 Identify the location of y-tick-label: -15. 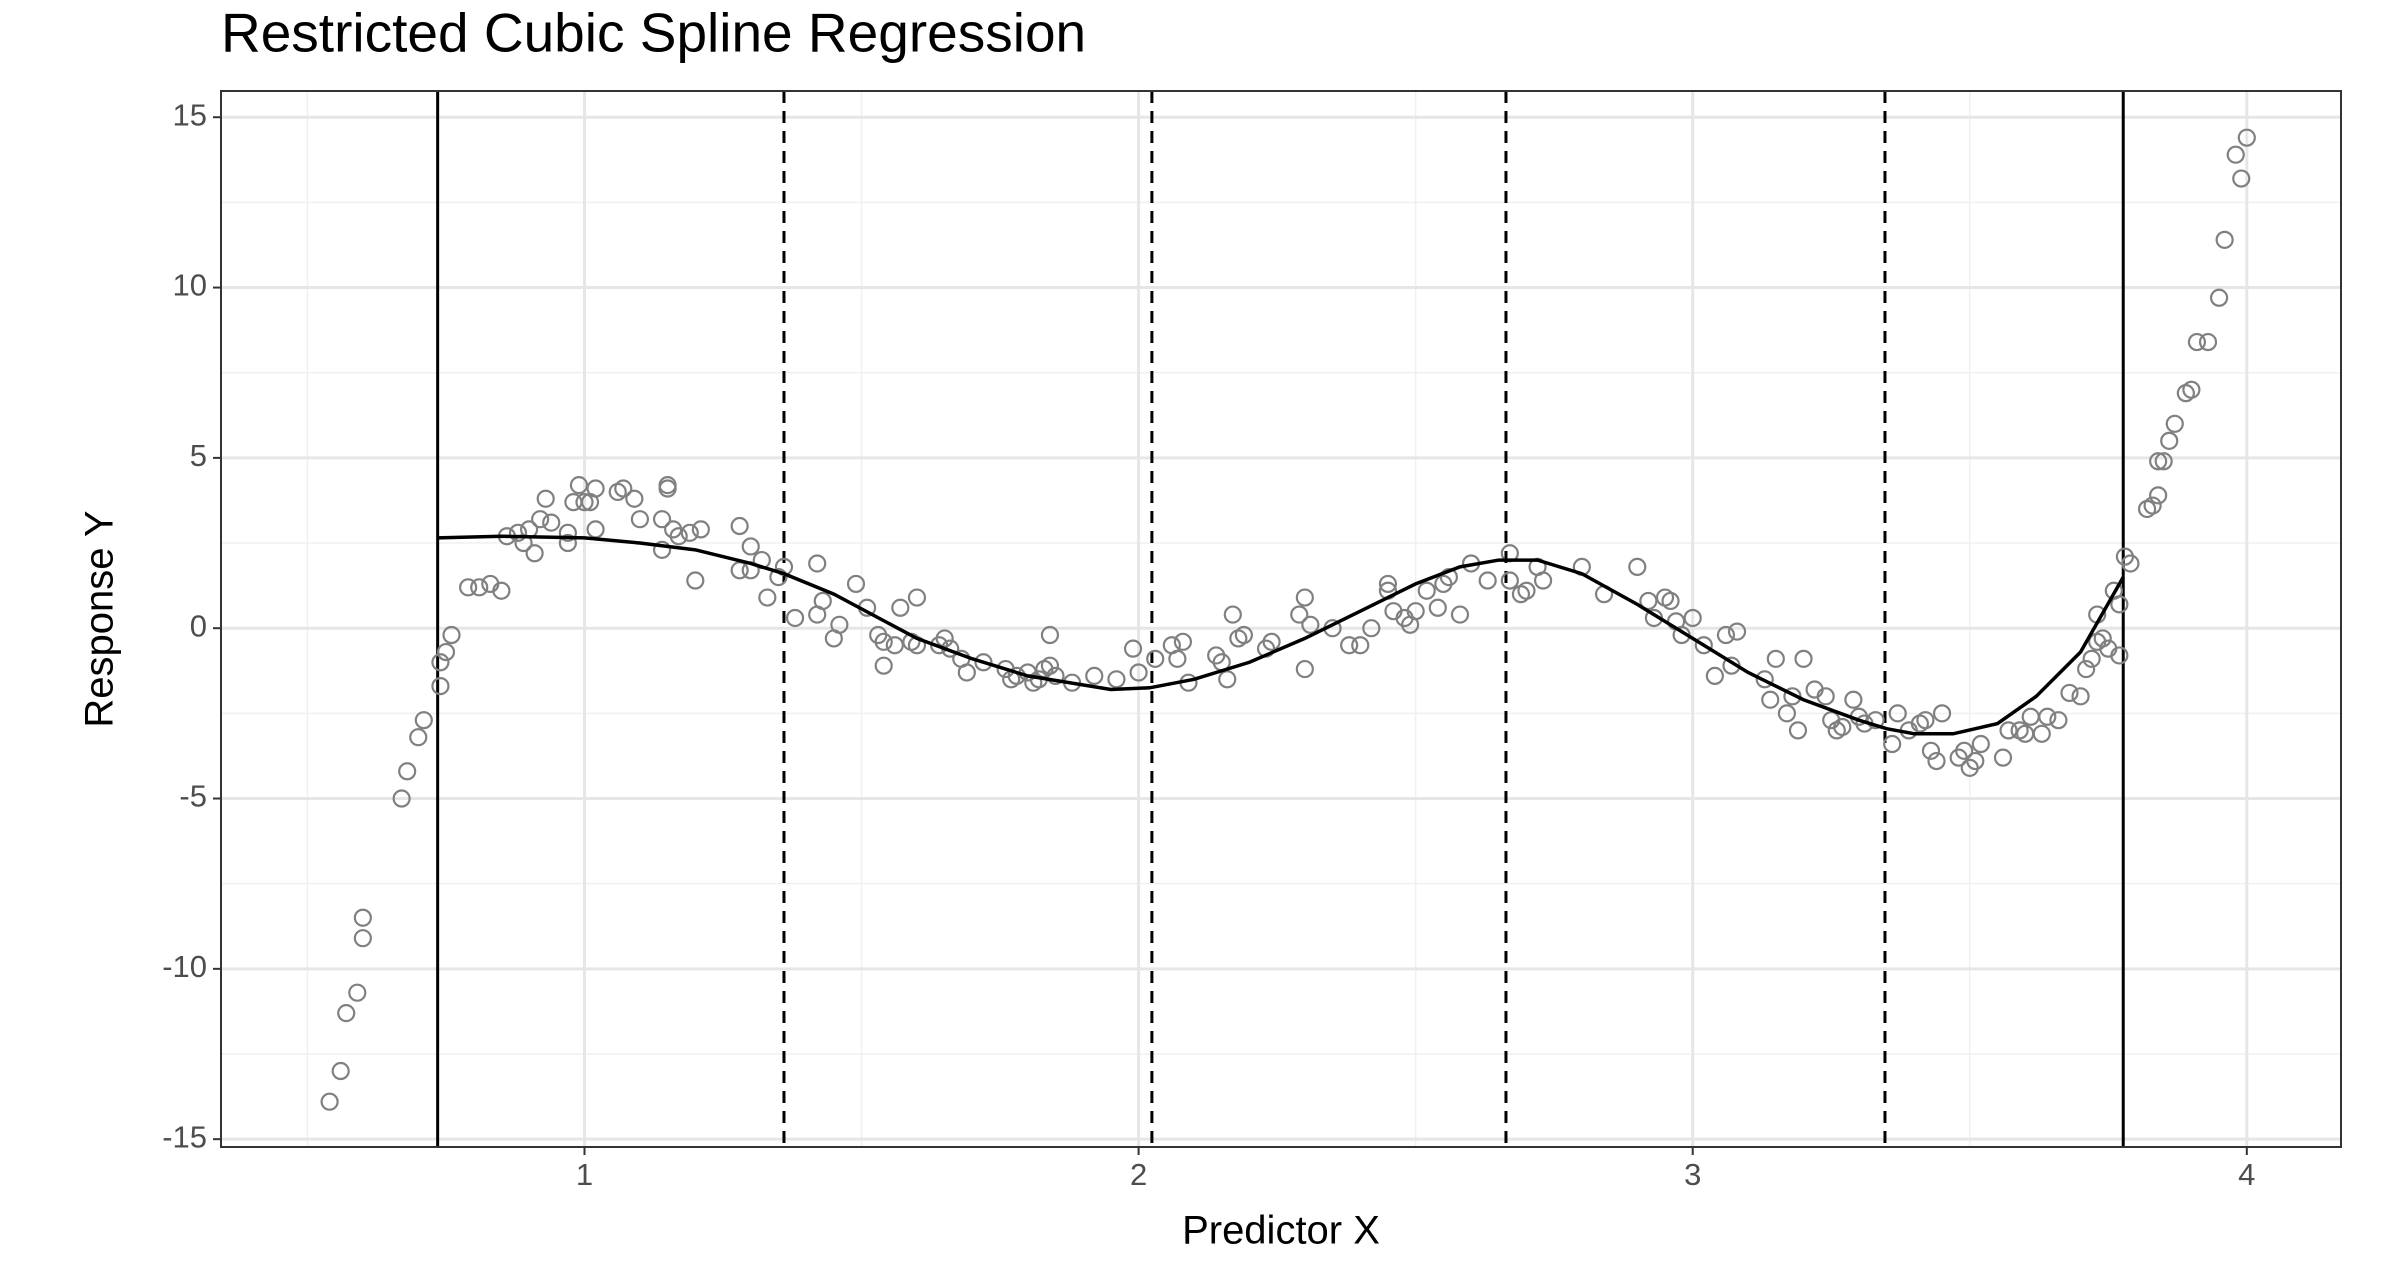
(184, 1136).